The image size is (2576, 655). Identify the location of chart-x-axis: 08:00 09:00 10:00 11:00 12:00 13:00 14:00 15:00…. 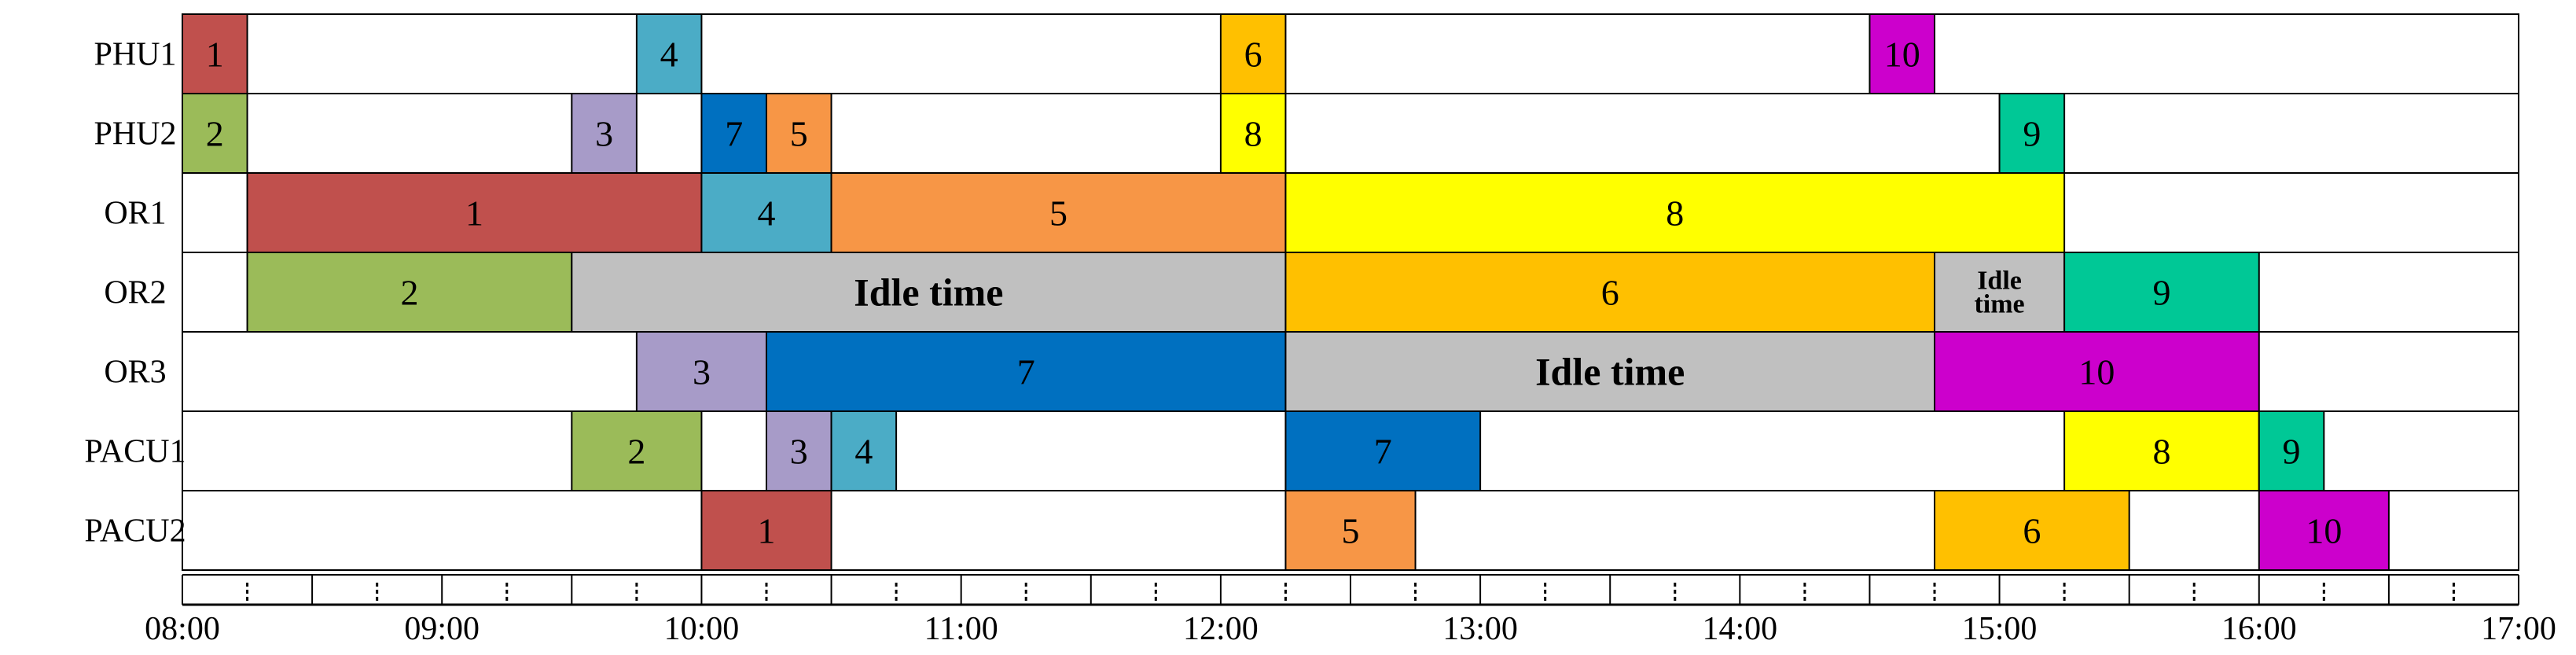
(1350, 611).